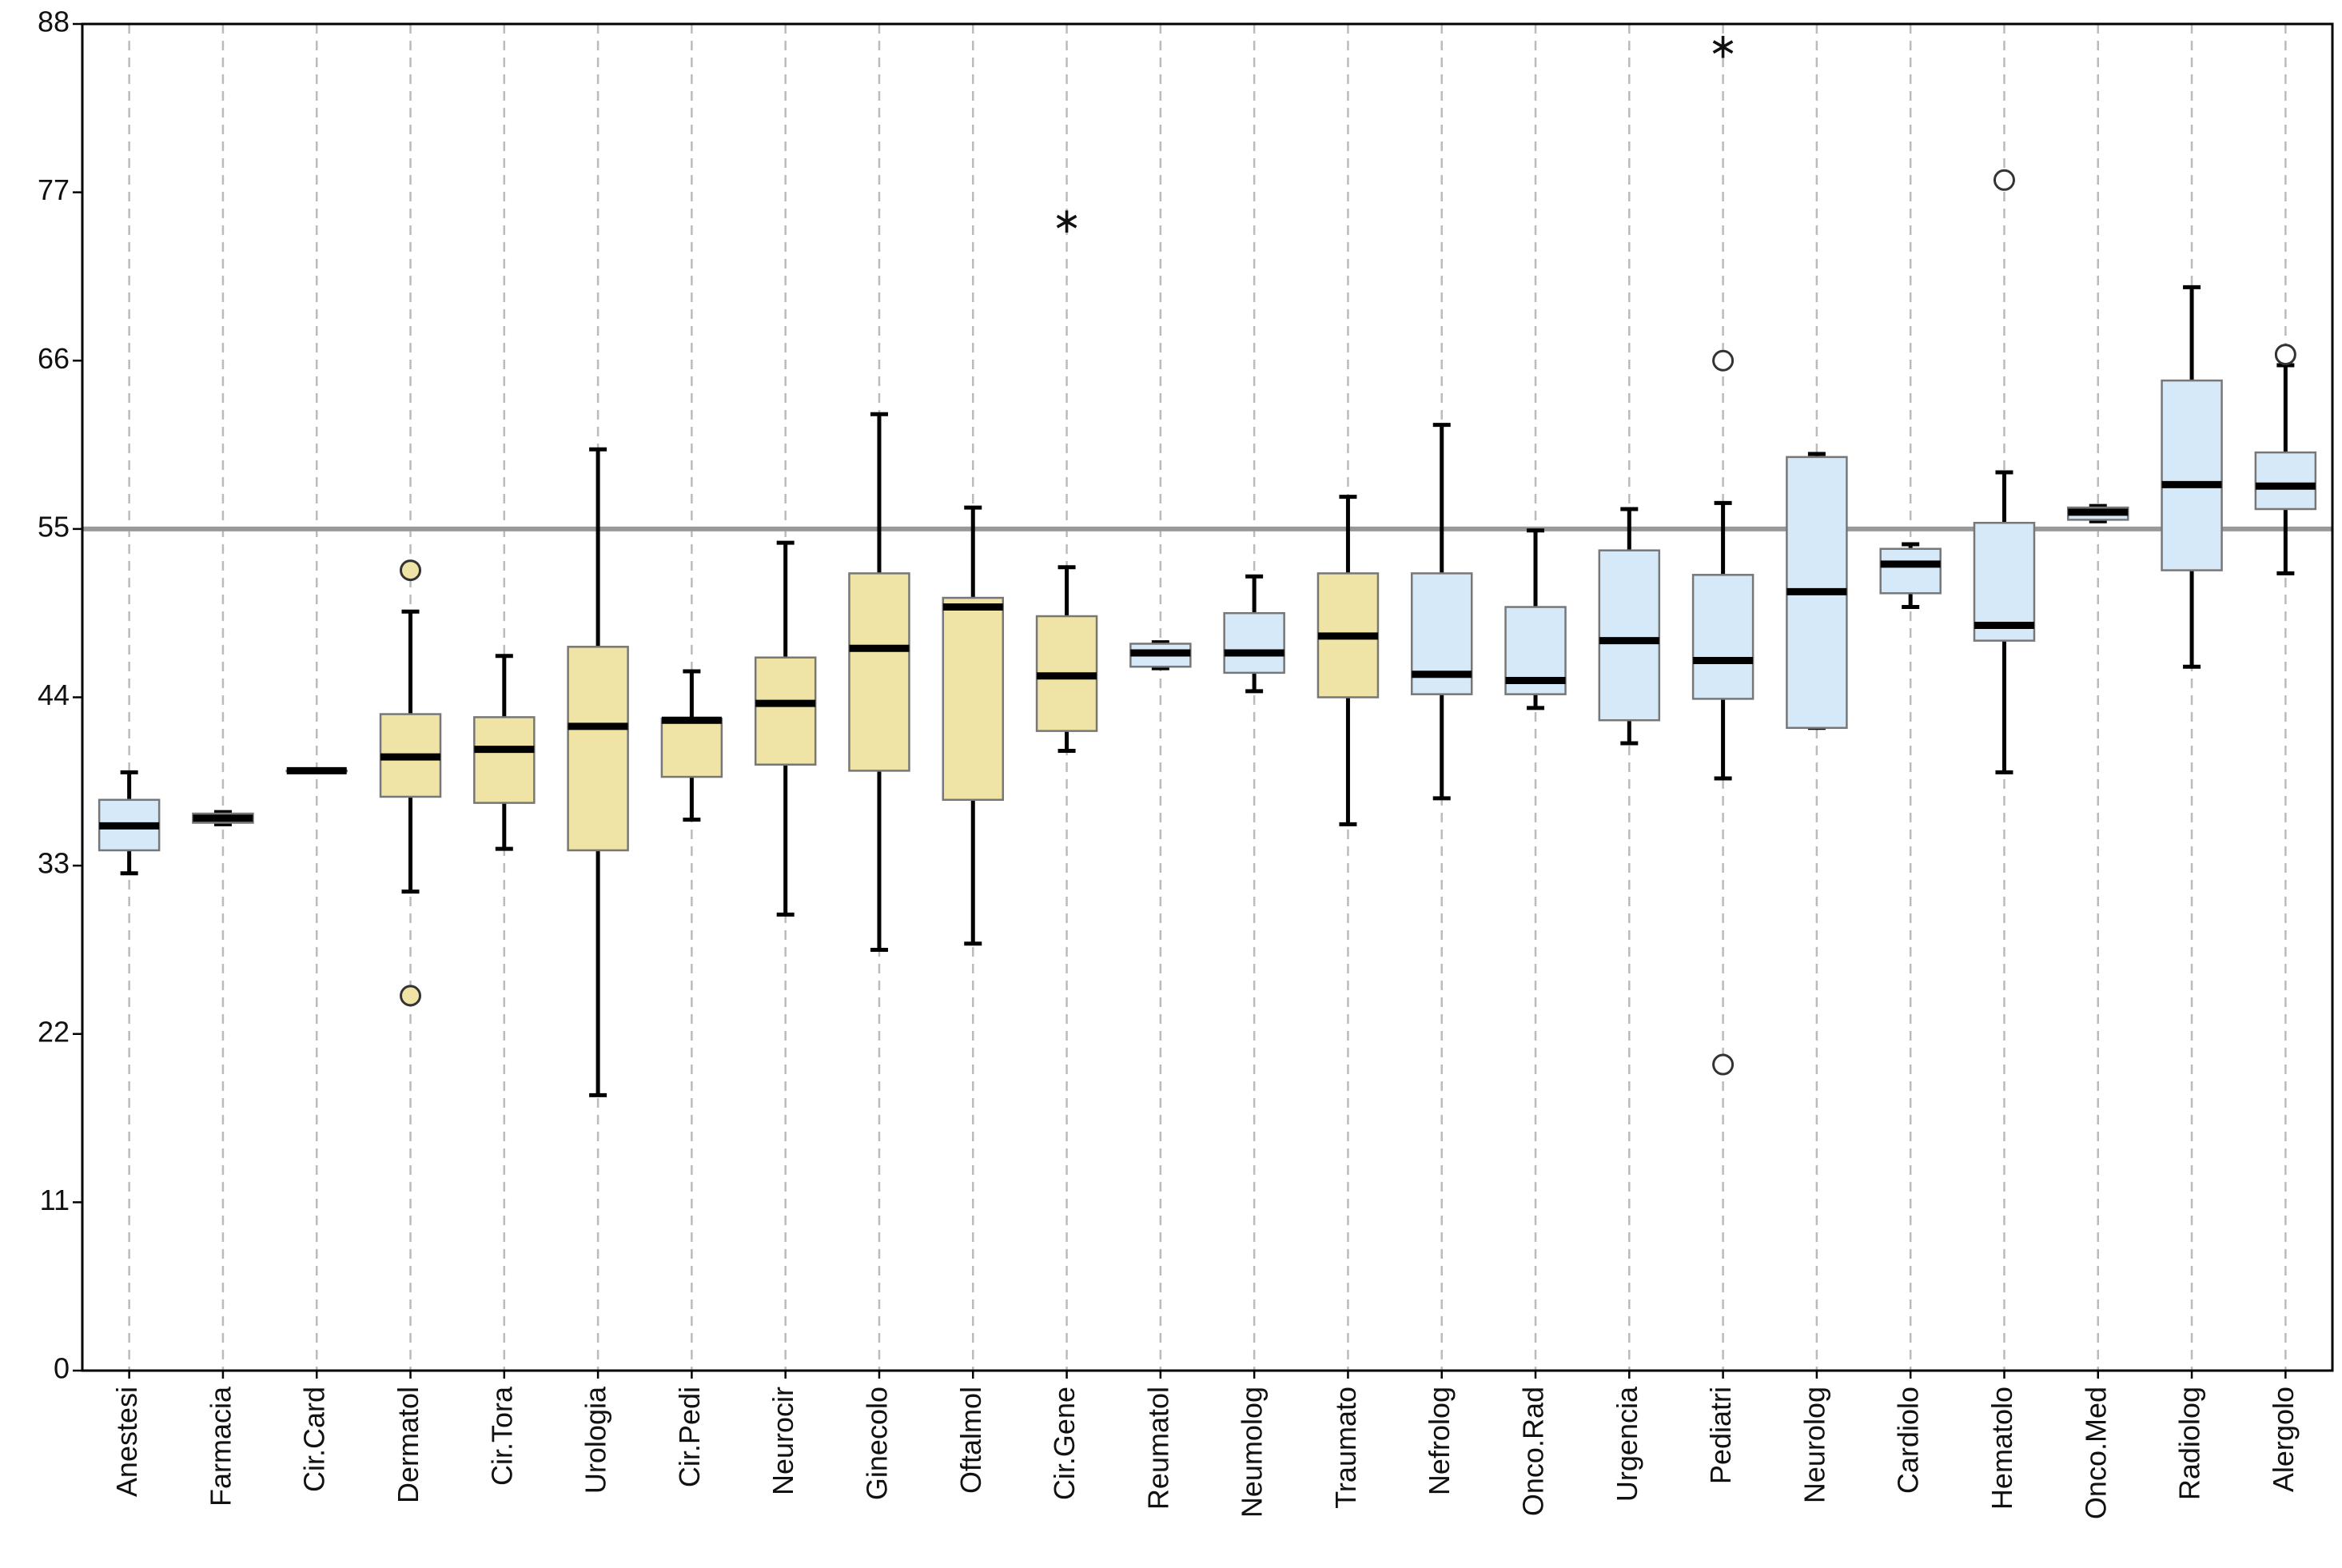  What do you see at coordinates (2283, 1439) in the screenshot?
I see `x-tick-label: Alergolo` at bounding box center [2283, 1439].